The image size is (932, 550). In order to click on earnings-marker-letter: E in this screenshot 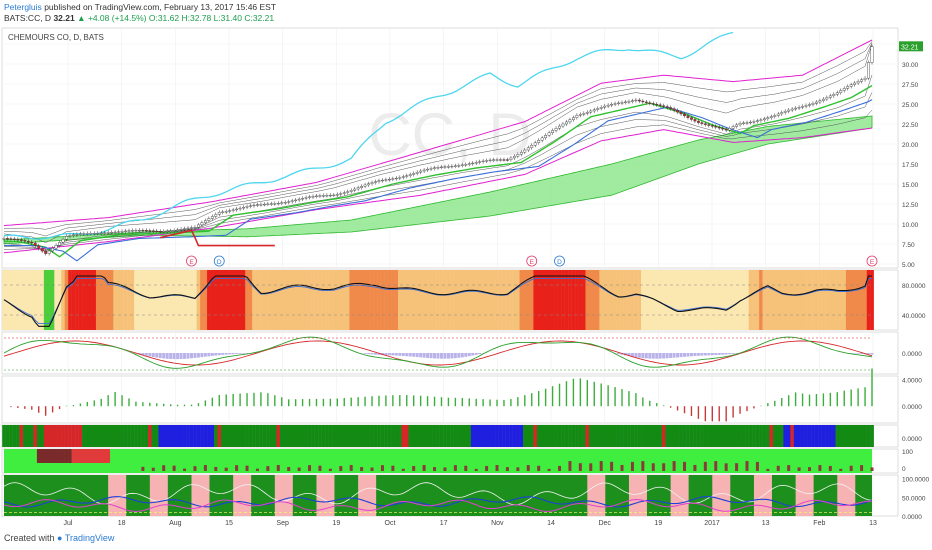, I will do `click(191, 262)`.